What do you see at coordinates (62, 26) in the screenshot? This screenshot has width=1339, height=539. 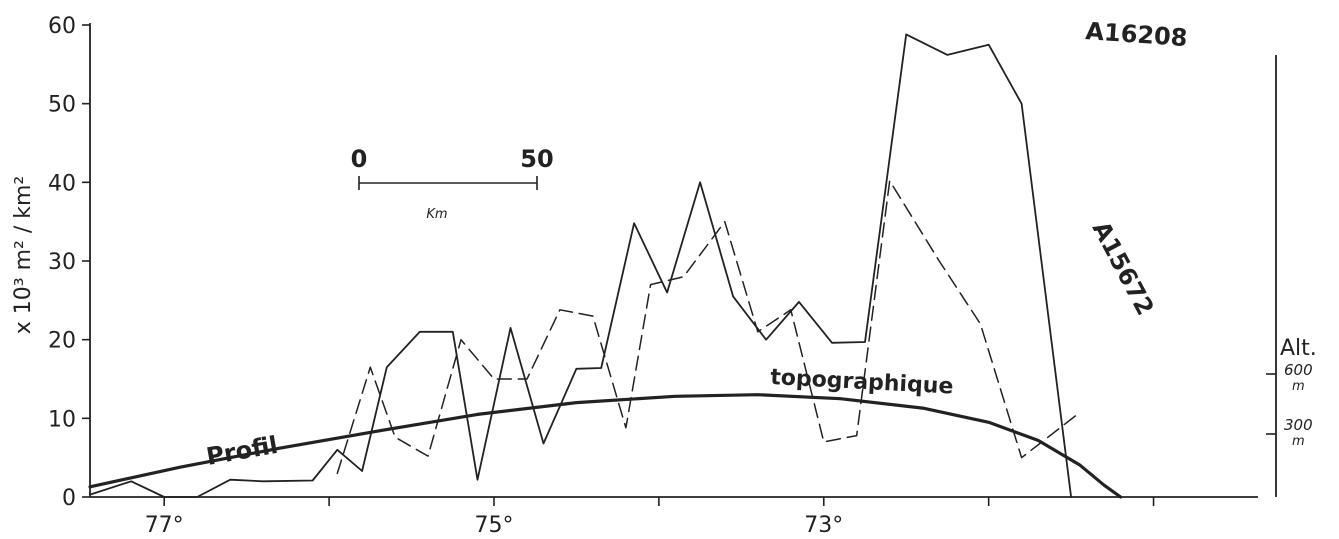 I see `y-tick-label-60: 60` at bounding box center [62, 26].